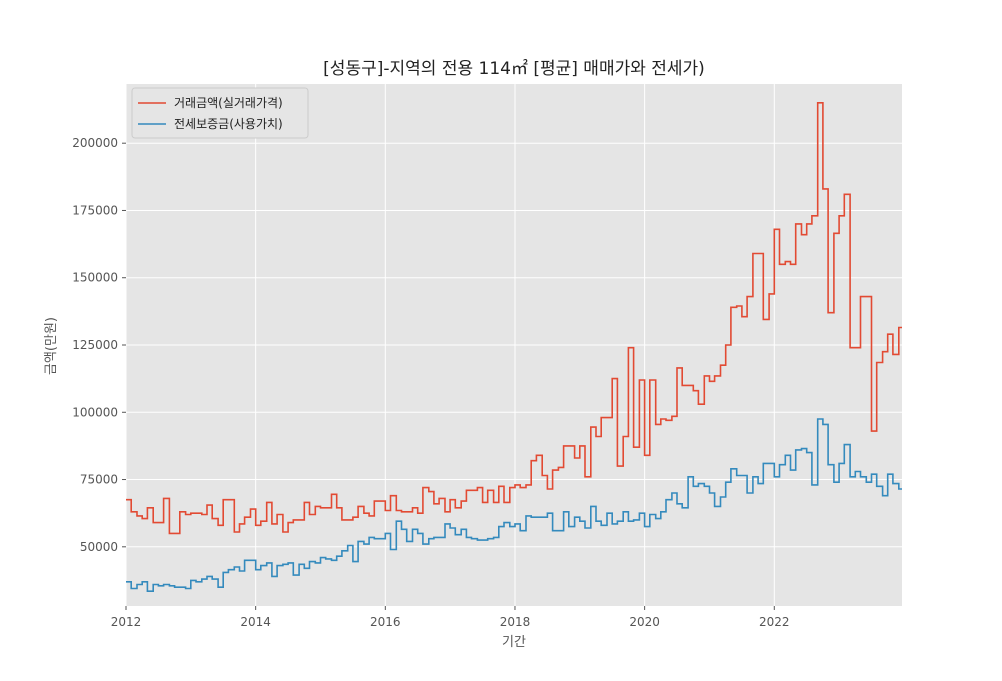  I want to click on x-tick-label: 2014, so click(255, 622).